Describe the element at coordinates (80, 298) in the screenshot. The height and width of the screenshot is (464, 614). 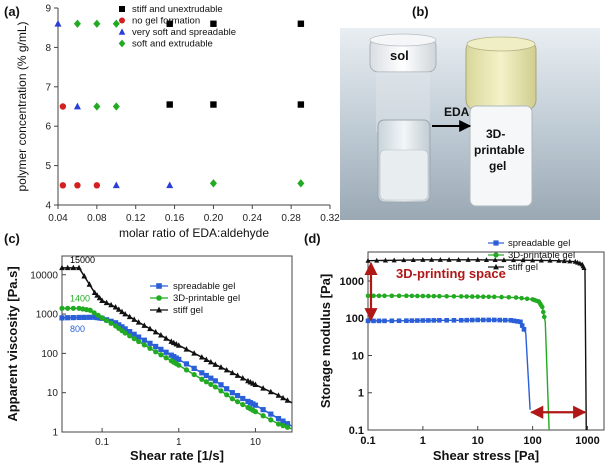
I see `c-annotation-printable: 1400` at that location.